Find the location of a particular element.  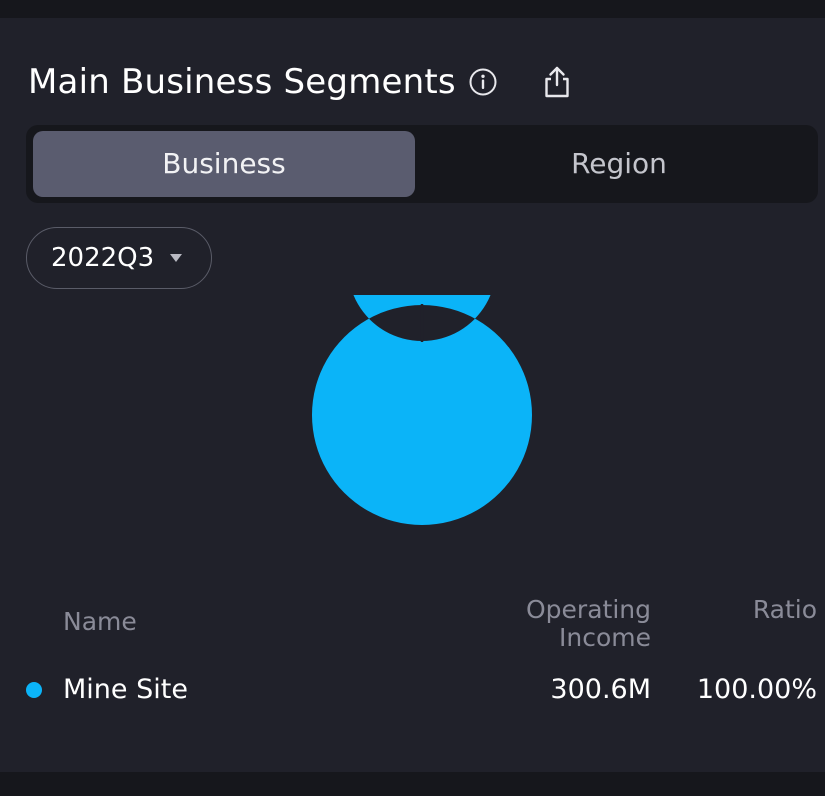

donut-slice-mine-site is located at coordinates (421, 410).